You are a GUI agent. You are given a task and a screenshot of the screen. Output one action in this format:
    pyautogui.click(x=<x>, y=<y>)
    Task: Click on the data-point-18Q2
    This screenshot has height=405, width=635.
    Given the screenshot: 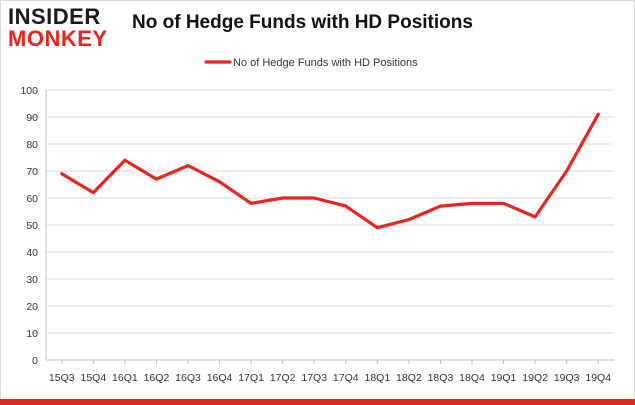 What is the action you would take?
    pyautogui.click(x=409, y=219)
    